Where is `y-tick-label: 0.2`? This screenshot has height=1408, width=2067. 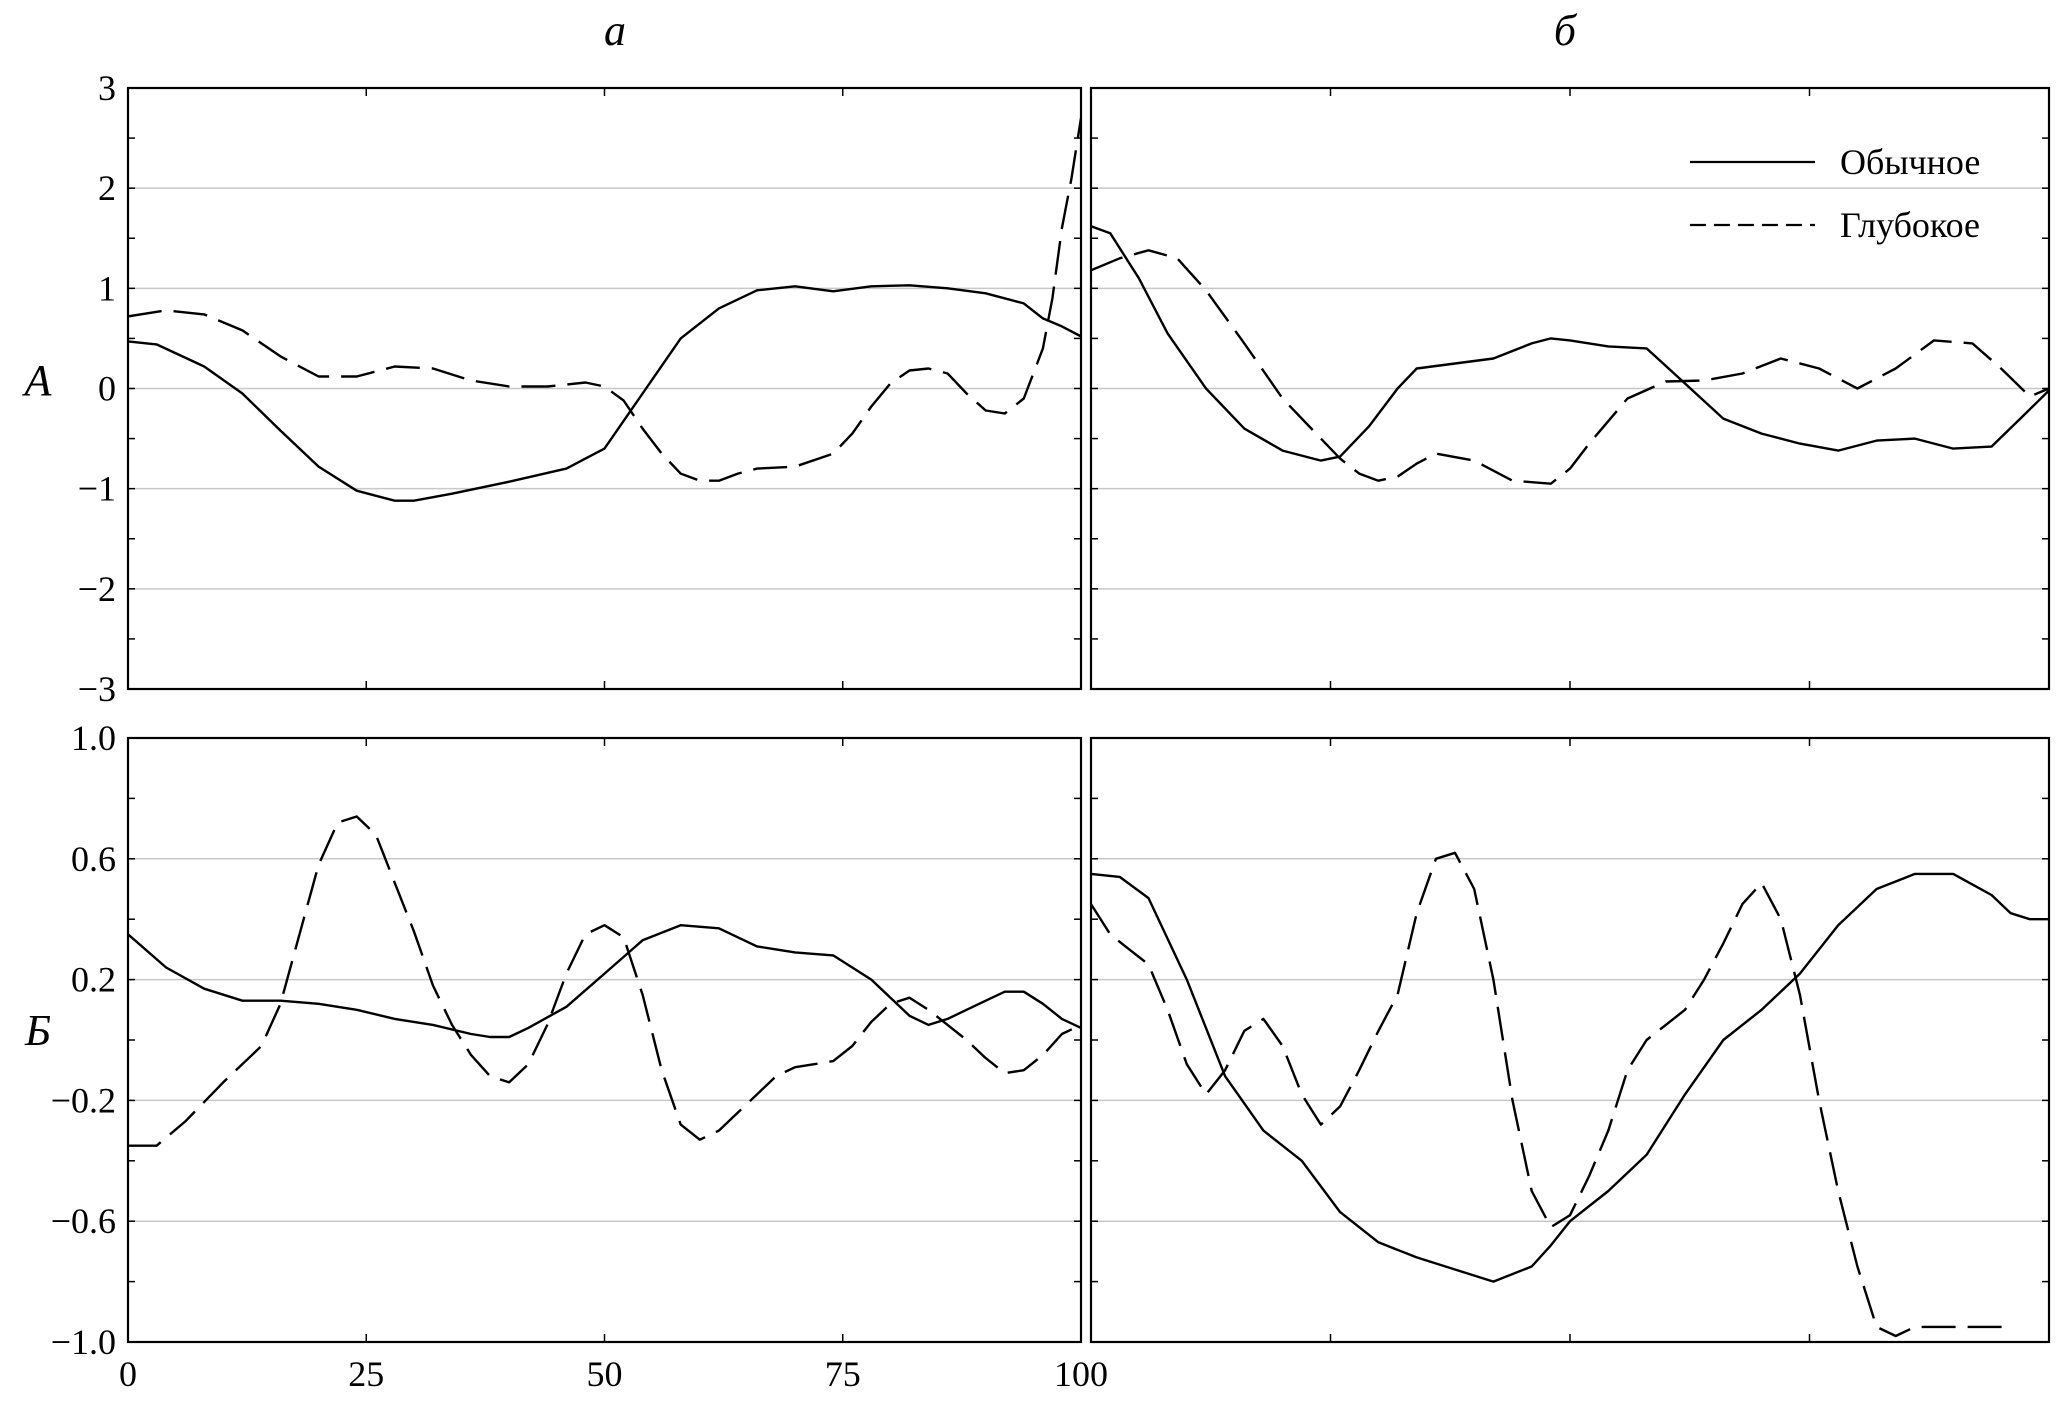 y-tick-label: 0.2 is located at coordinates (93, 980).